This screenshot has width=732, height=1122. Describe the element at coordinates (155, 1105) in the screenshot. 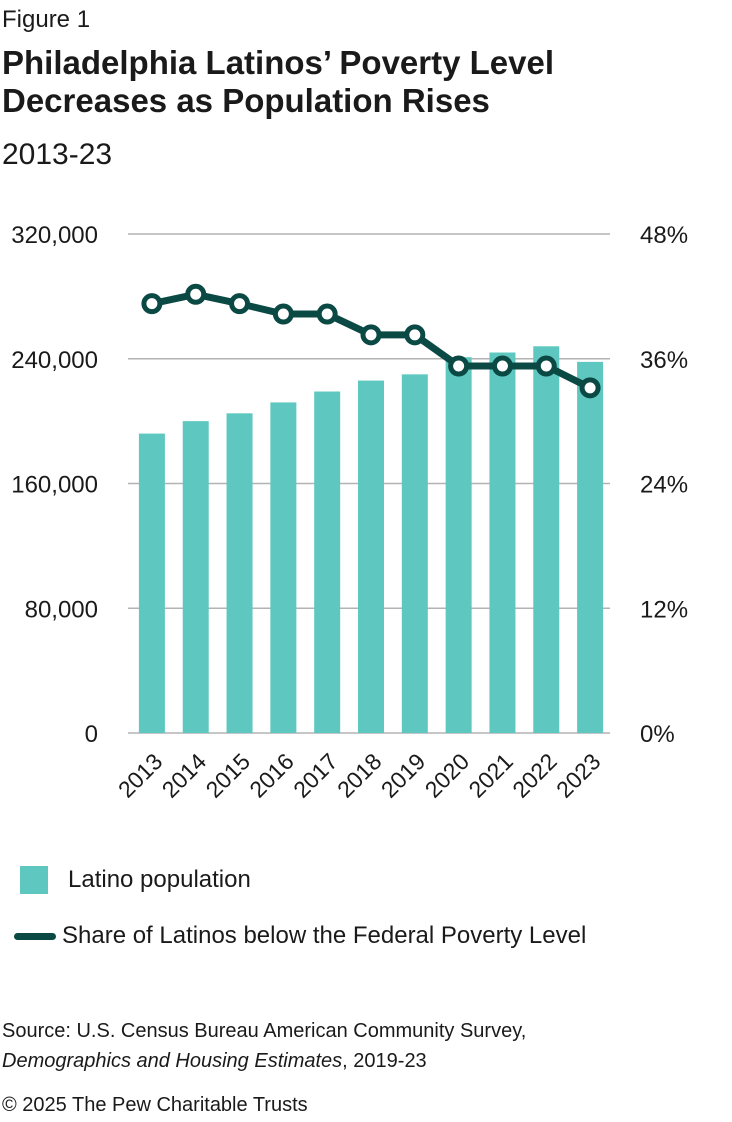

I see `copyright: © 2025 The Pew Charitable Trusts` at that location.